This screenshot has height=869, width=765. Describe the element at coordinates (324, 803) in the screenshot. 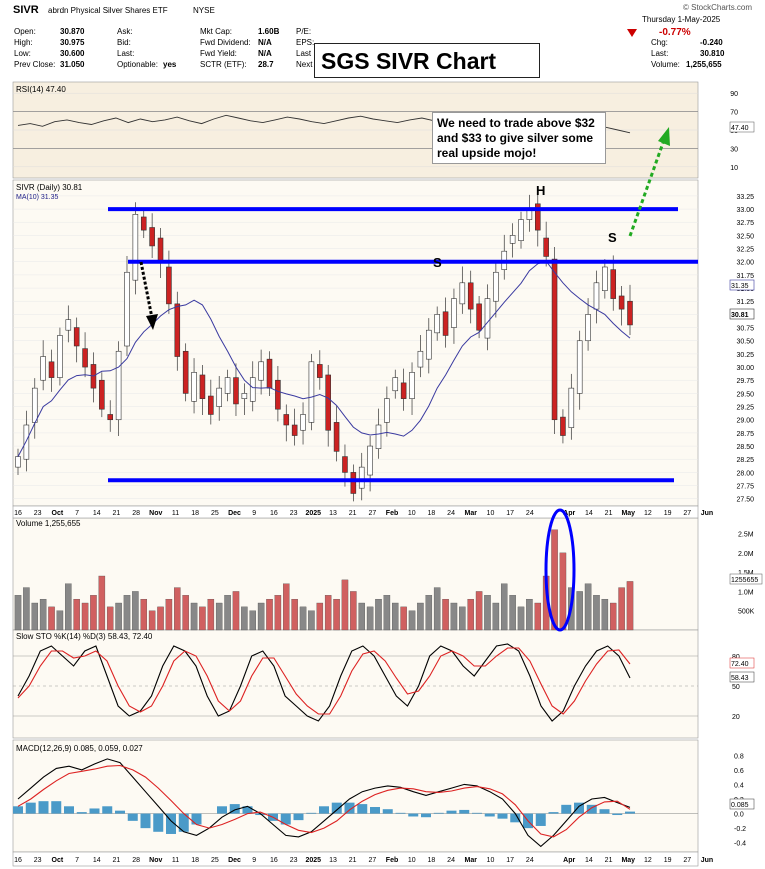

I see `macd-line` at that location.